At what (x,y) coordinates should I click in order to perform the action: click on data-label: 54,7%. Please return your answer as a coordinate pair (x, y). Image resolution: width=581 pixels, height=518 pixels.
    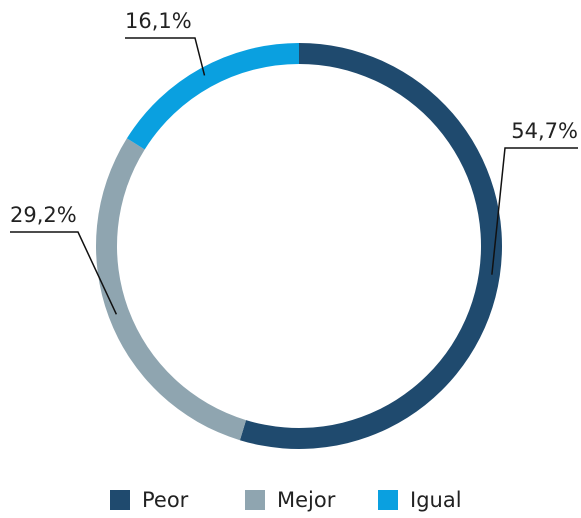
    Looking at the image, I should click on (544, 131).